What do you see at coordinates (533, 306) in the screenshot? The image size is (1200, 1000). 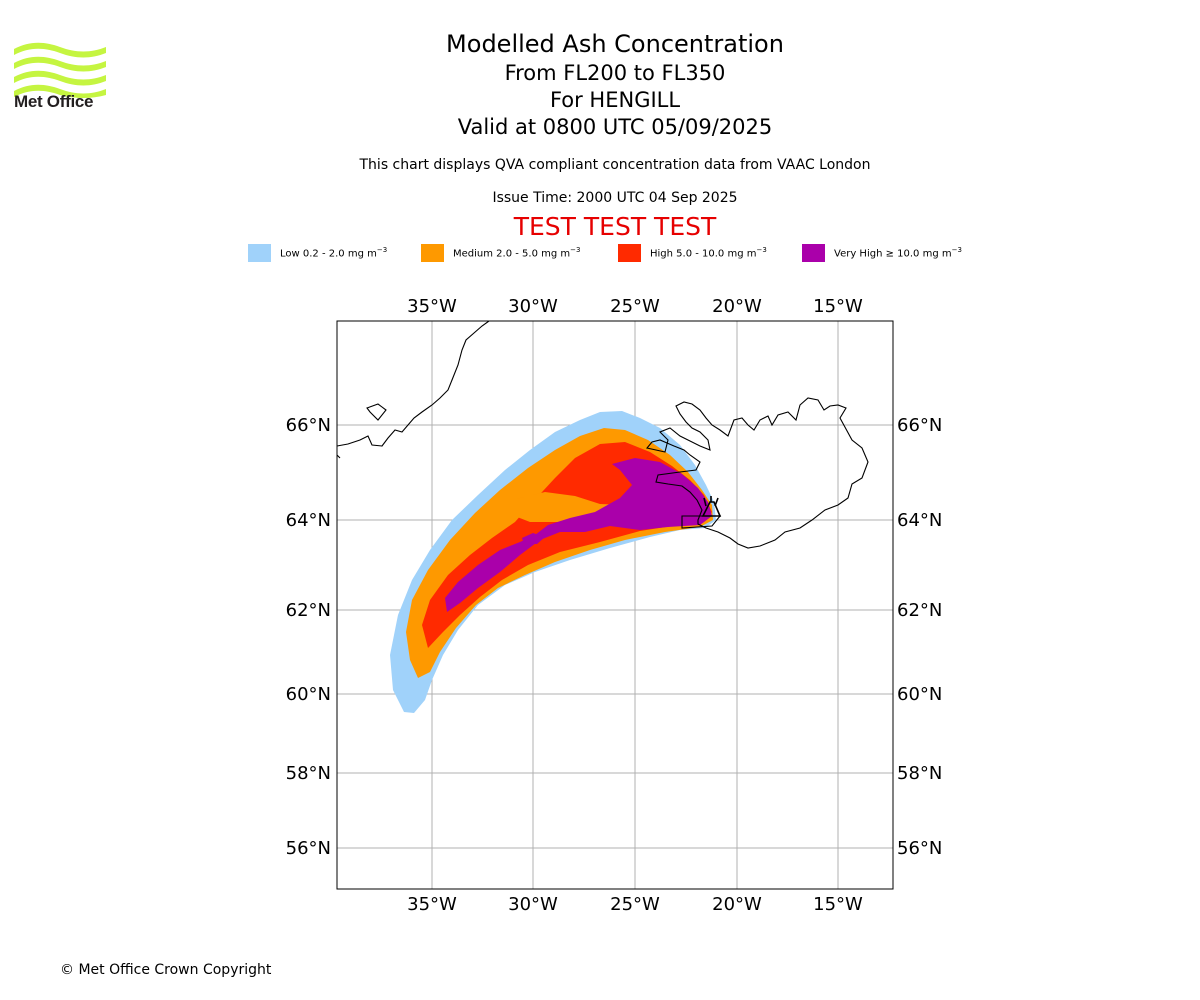 I see `lon-label-top: 30°W` at bounding box center [533, 306].